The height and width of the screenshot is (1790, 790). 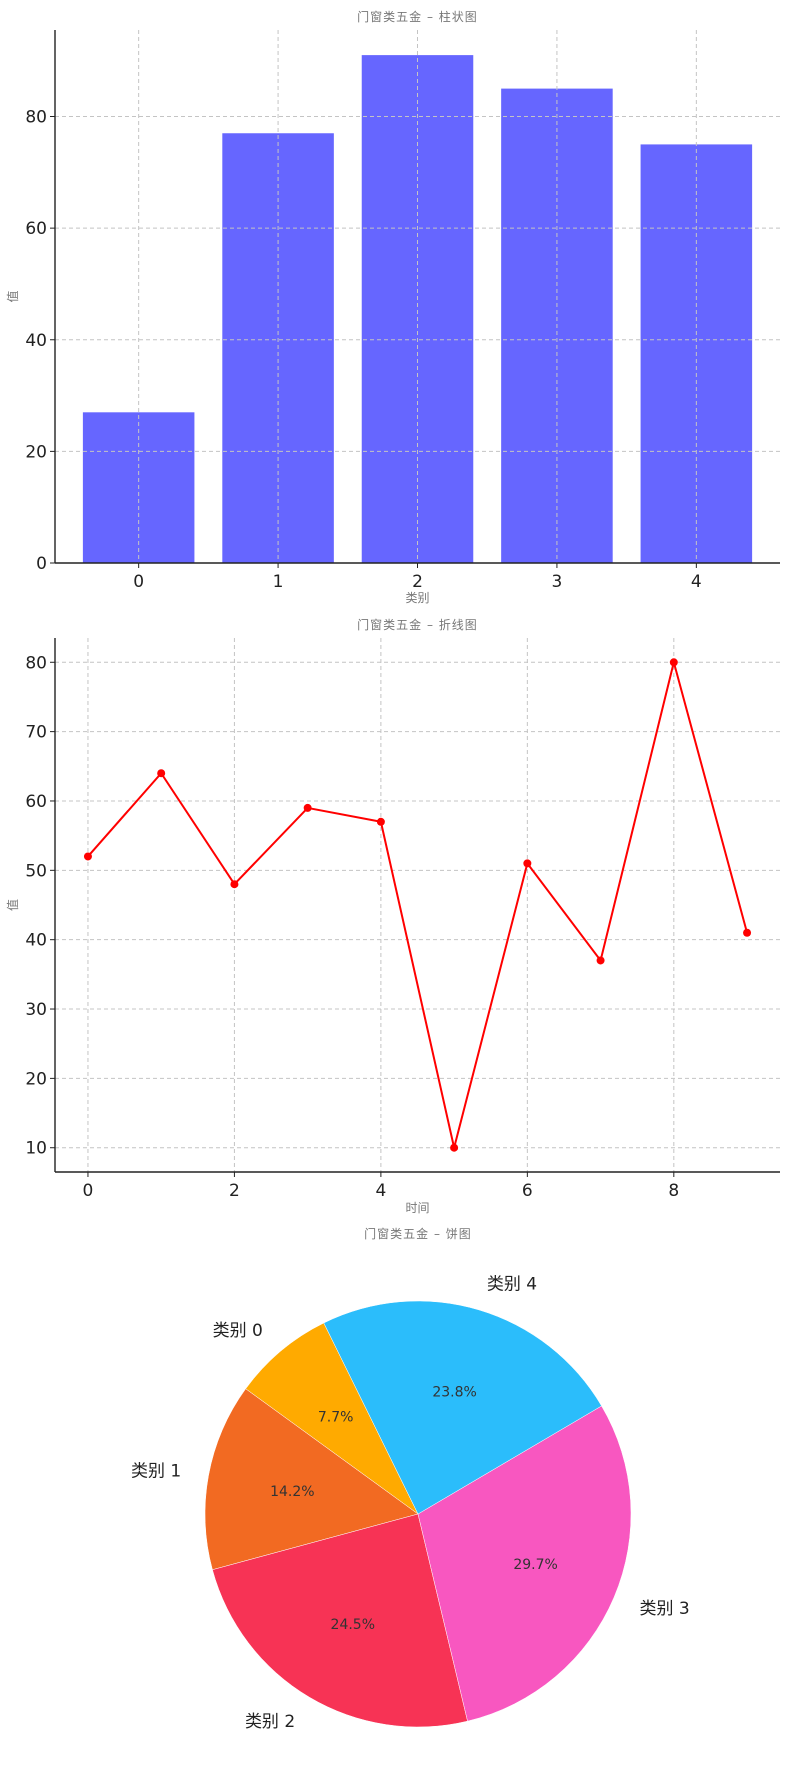 I want to click on x-tick-label: 8, so click(x=673, y=1191).